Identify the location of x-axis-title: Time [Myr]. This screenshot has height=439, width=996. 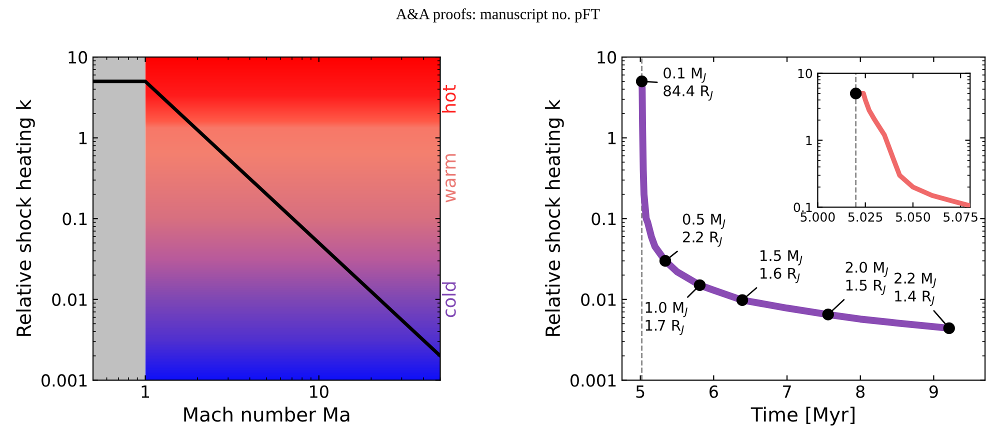
(802, 416).